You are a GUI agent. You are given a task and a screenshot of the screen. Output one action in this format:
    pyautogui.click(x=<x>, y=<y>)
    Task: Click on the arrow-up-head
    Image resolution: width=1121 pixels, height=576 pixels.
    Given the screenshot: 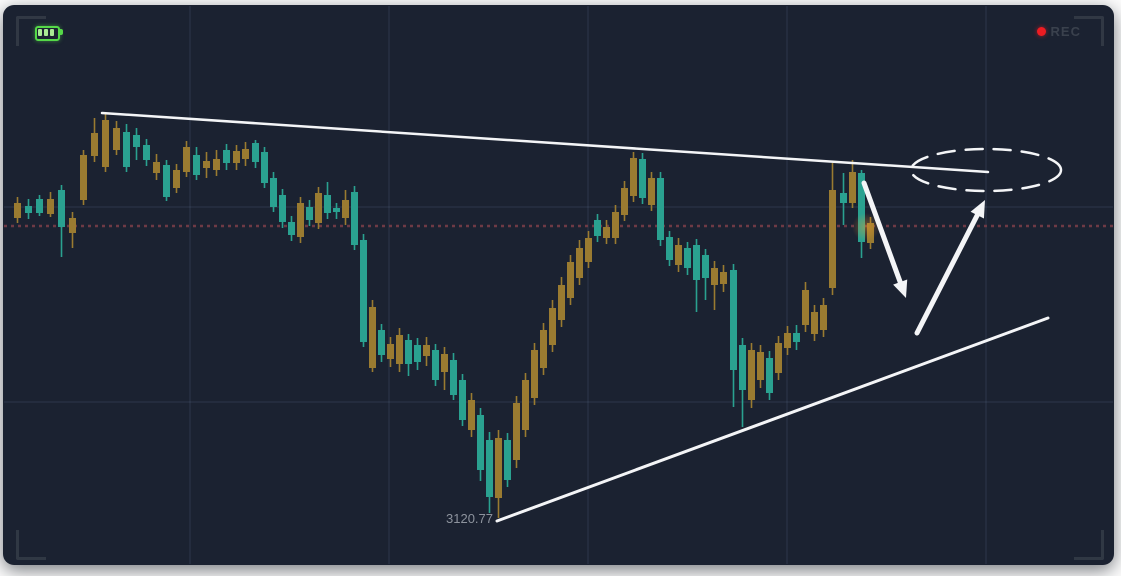 What is the action you would take?
    pyautogui.click(x=977, y=209)
    